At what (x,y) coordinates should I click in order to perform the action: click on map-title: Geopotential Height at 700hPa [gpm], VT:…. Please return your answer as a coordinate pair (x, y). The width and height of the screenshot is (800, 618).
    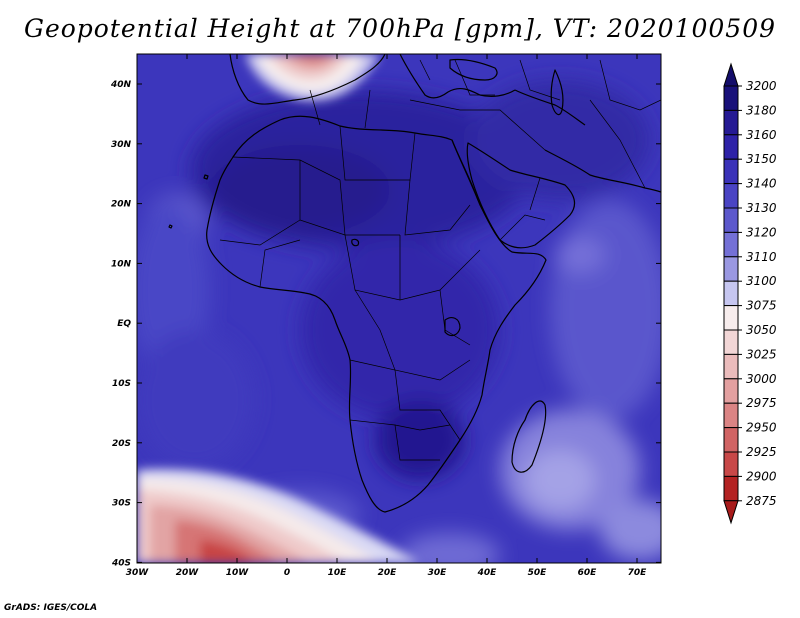
    Looking at the image, I should click on (400, 28).